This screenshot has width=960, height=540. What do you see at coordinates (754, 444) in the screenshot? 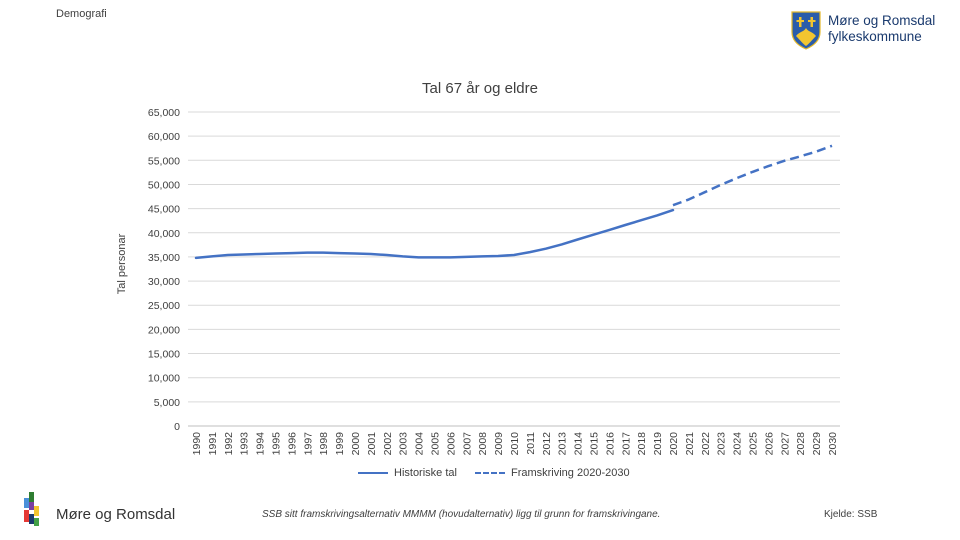
I see `x-tick-label: 2025` at bounding box center [754, 444].